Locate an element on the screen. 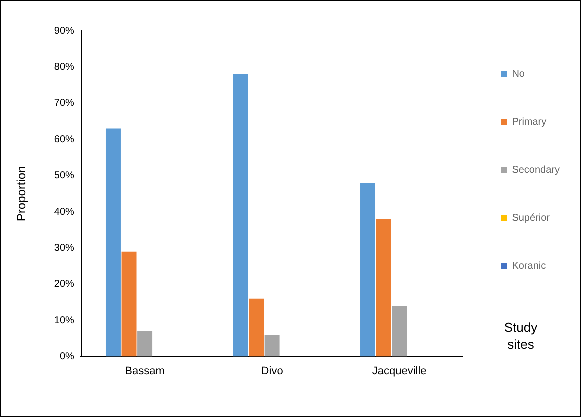 The width and height of the screenshot is (581, 417). y-tick-label: 30% is located at coordinates (64, 248).